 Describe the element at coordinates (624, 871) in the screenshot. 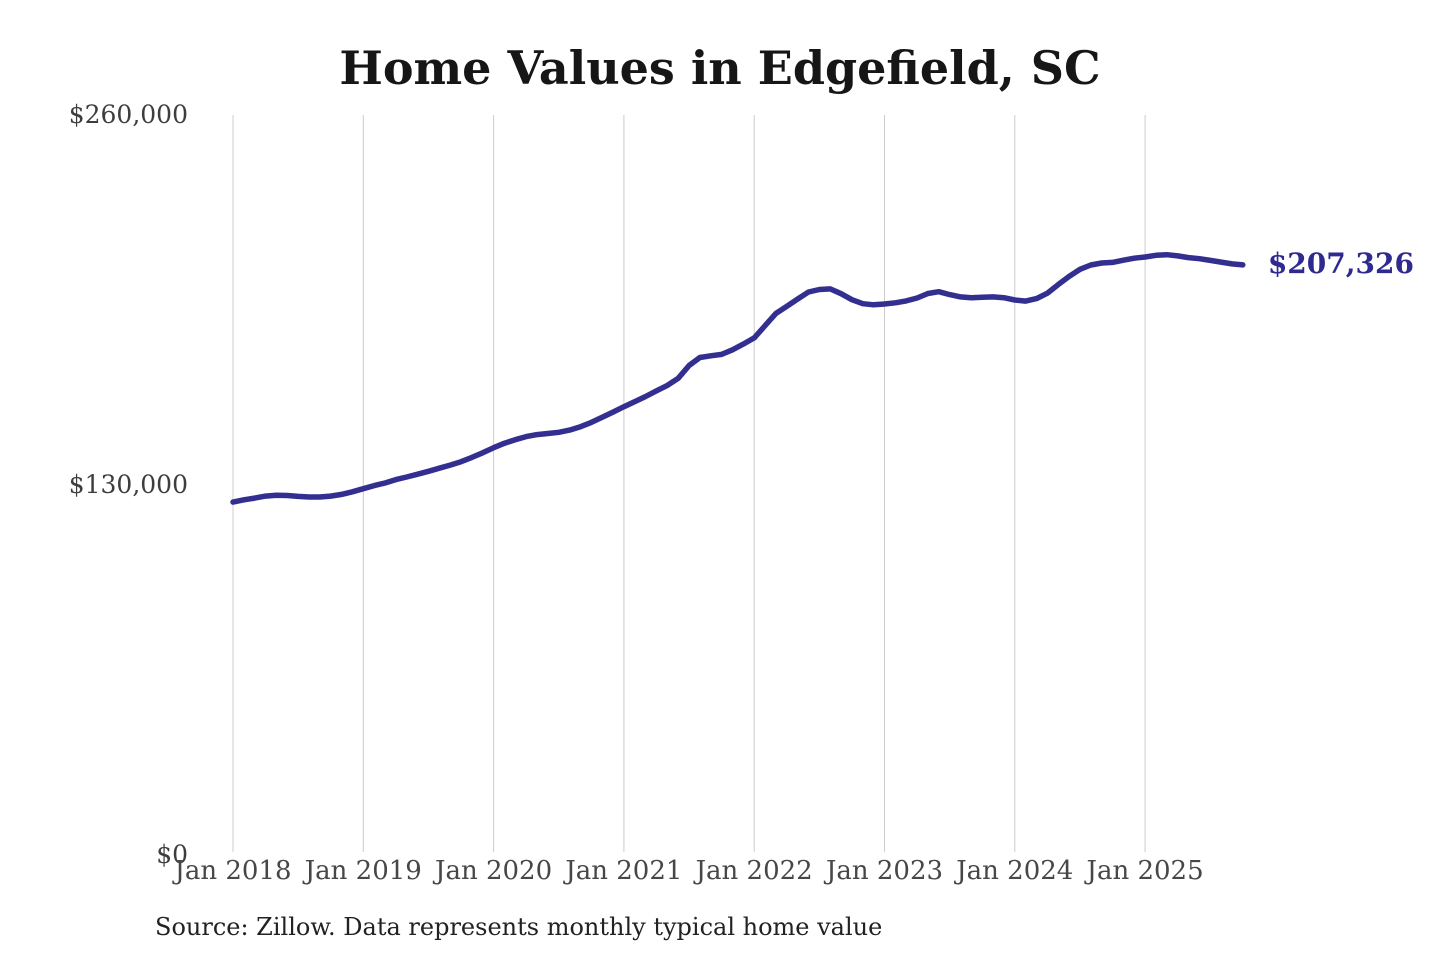

I see `x-tick-label: Jan 2021` at that location.